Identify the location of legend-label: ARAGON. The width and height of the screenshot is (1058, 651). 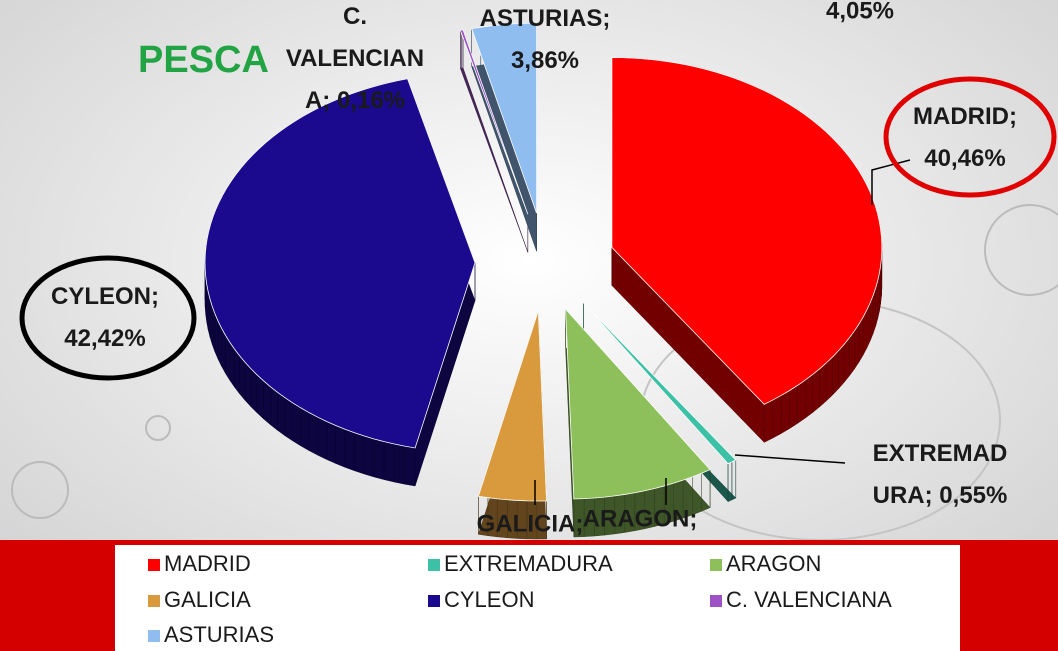
(773, 563).